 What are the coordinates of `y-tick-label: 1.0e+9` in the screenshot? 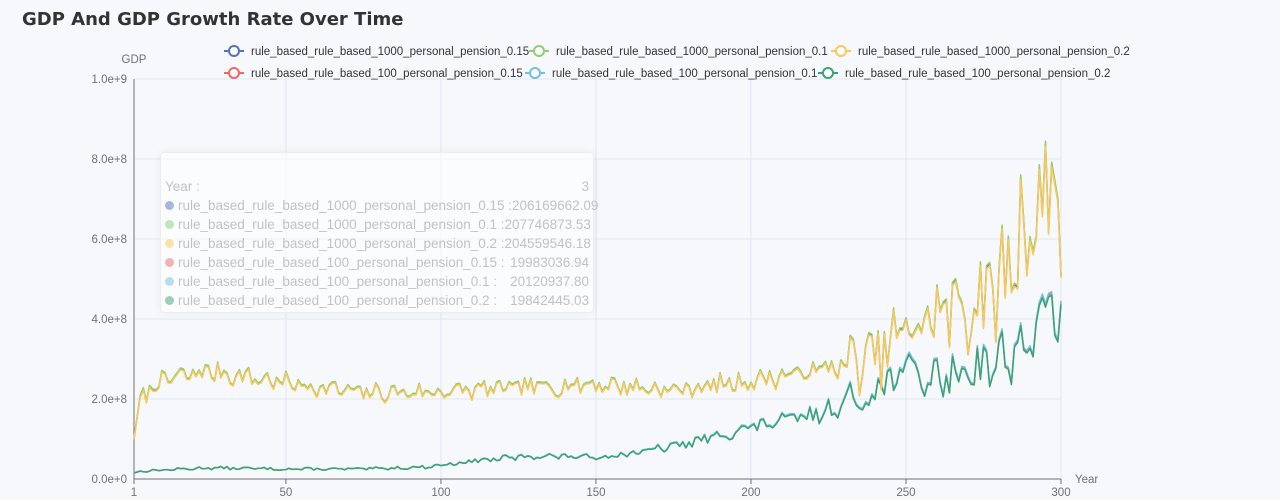 It's located at (110, 80).